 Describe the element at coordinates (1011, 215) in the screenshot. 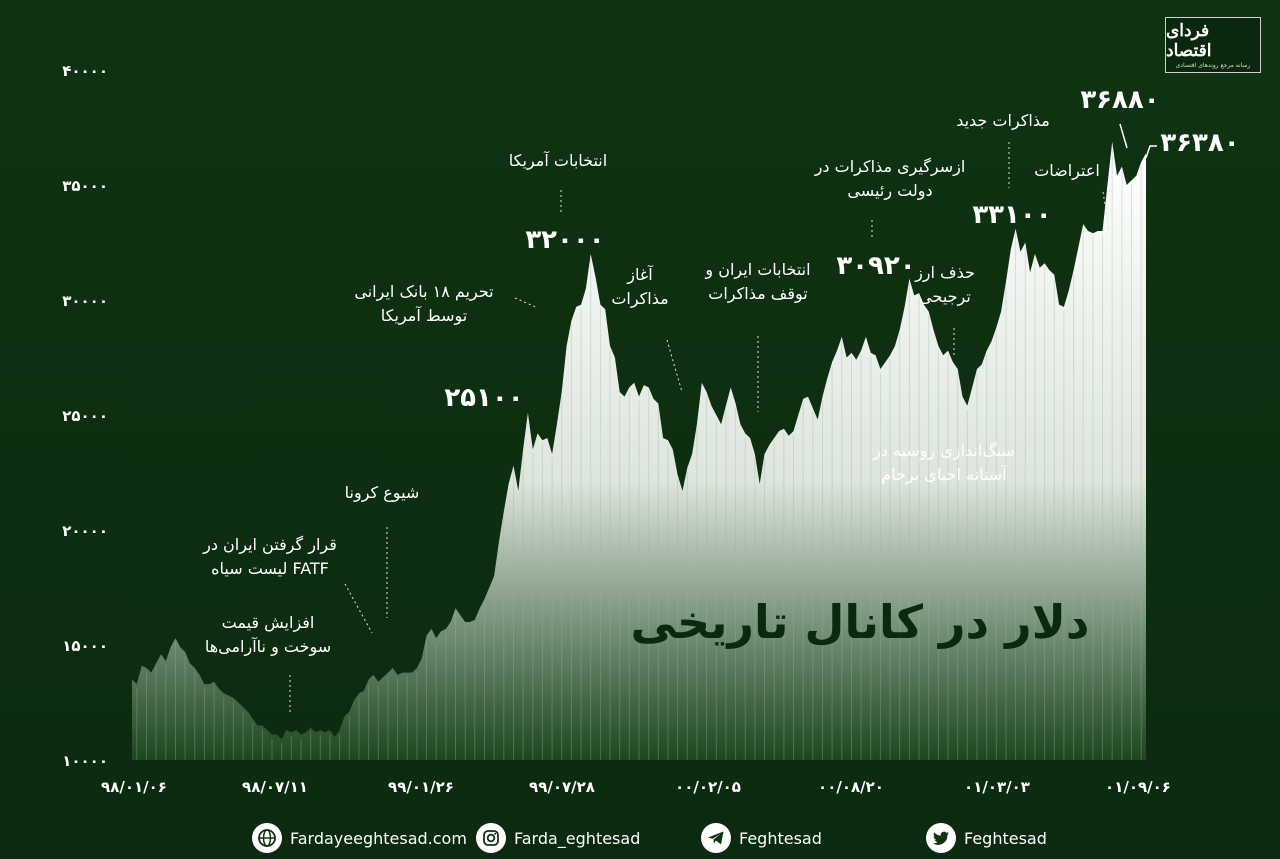

I see `peak-label: ۳۳۱۰۰` at that location.